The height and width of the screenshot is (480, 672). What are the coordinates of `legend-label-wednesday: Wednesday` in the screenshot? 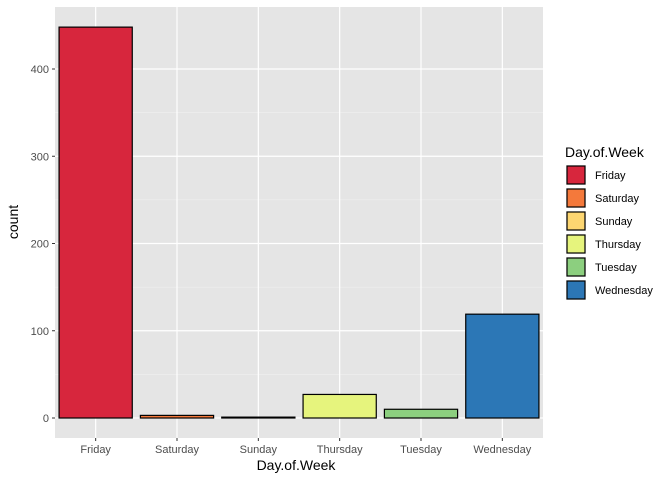 It's located at (624, 291).